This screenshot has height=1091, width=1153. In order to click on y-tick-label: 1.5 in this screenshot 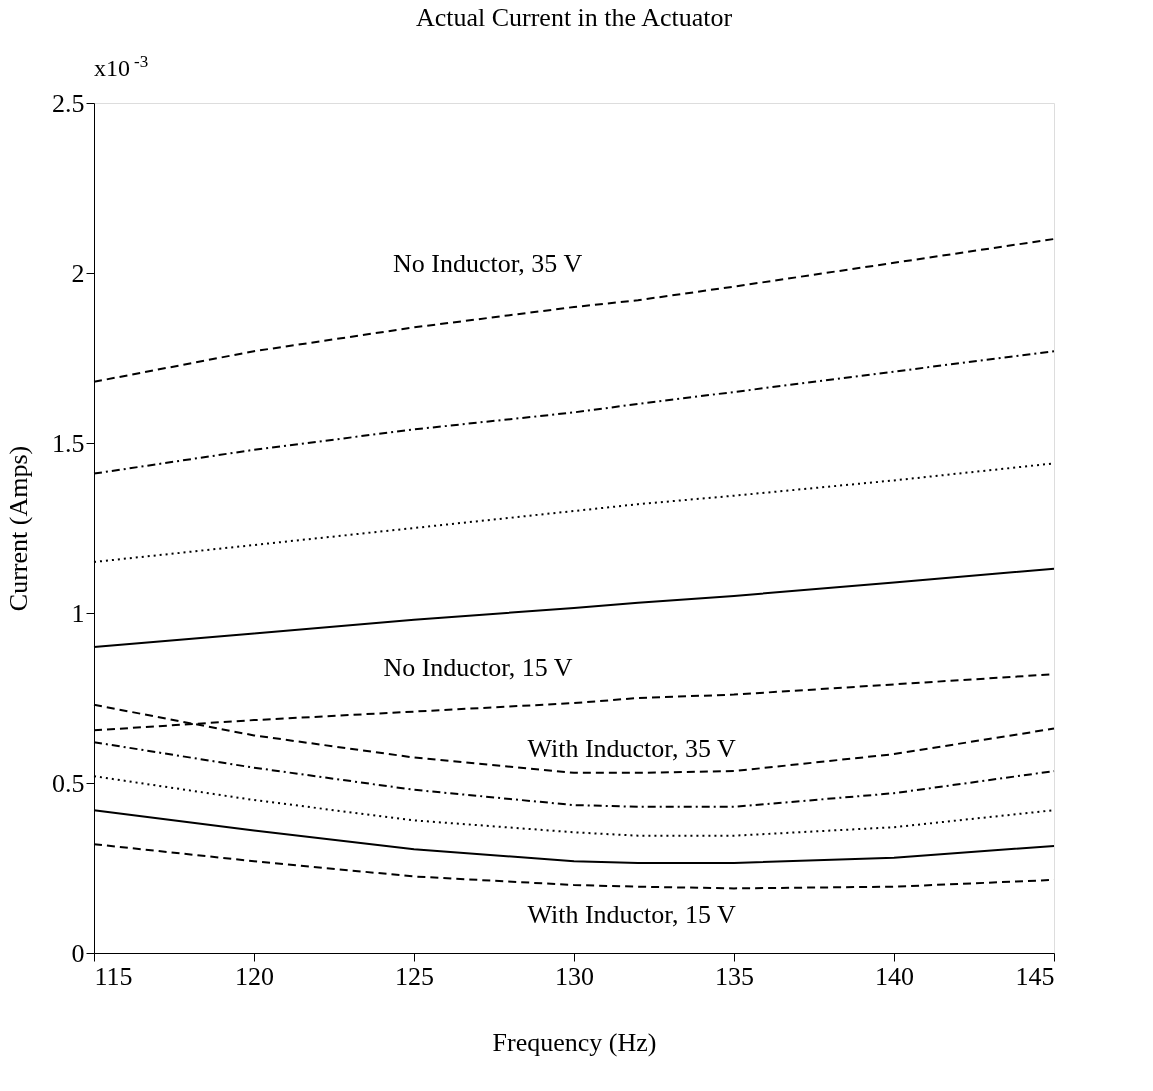, I will do `click(68, 443)`.